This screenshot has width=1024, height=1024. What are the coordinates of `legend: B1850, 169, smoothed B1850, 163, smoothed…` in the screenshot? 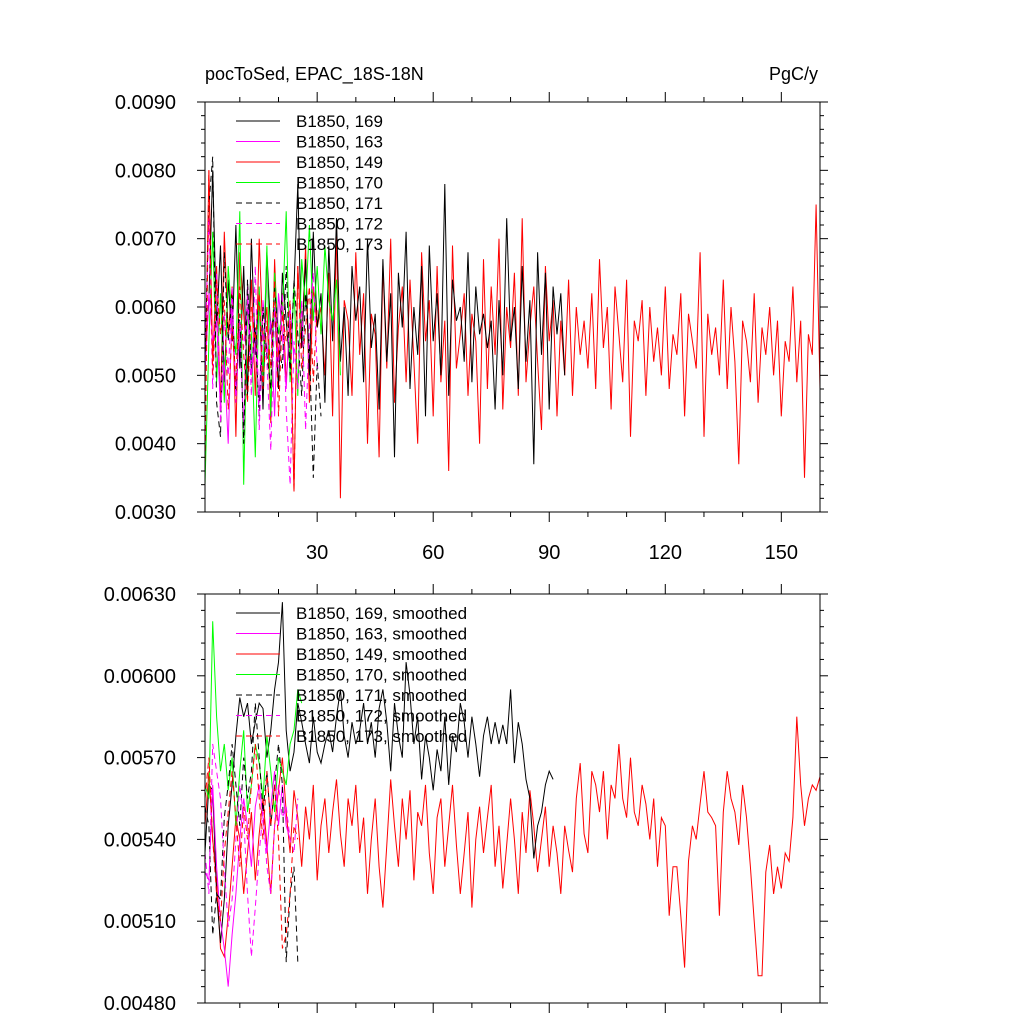 It's located at (351, 675).